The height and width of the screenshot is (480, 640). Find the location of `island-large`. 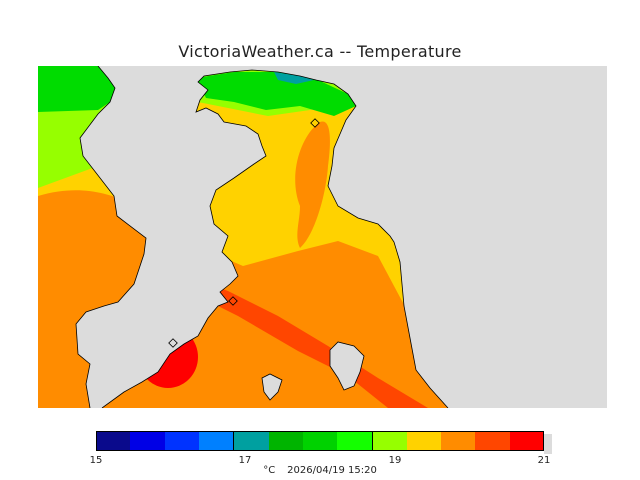

island-large is located at coordinates (347, 366).